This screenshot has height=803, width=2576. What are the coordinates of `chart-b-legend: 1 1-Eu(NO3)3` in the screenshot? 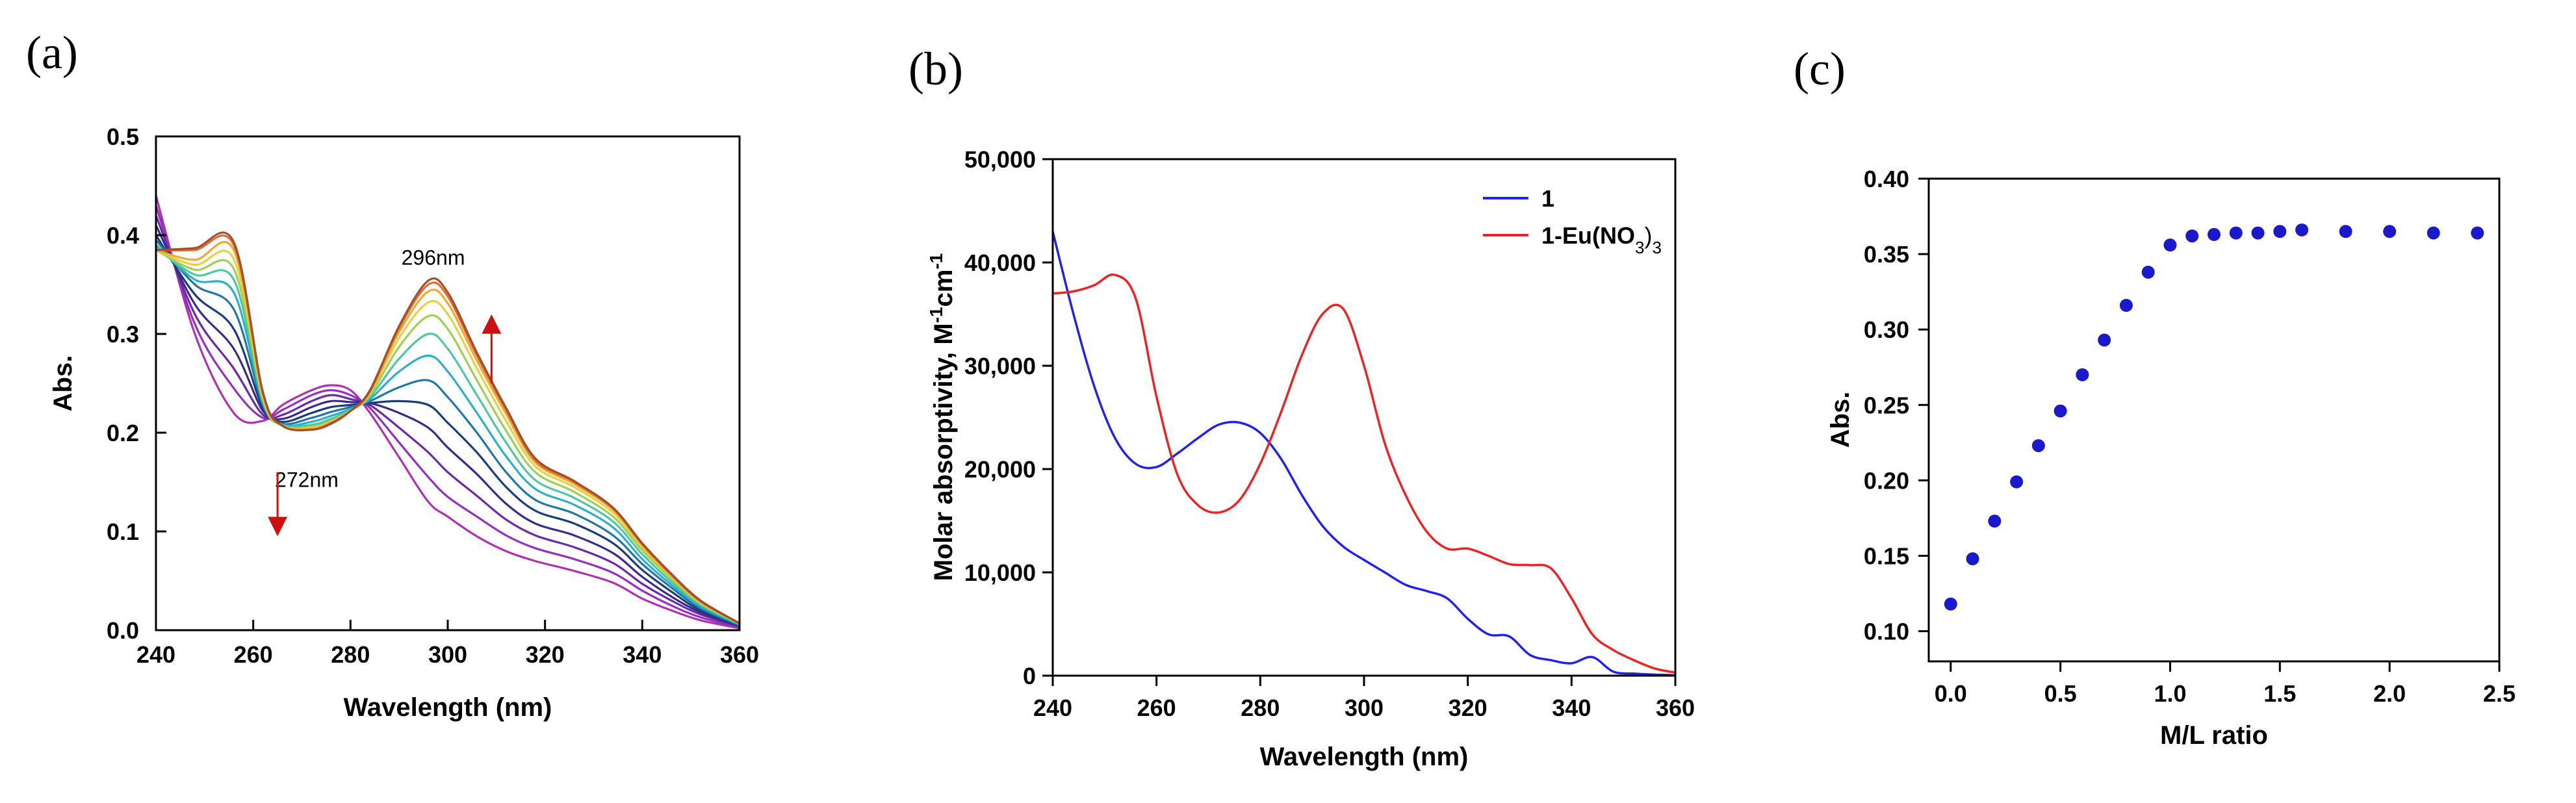 It's located at (1572, 221).